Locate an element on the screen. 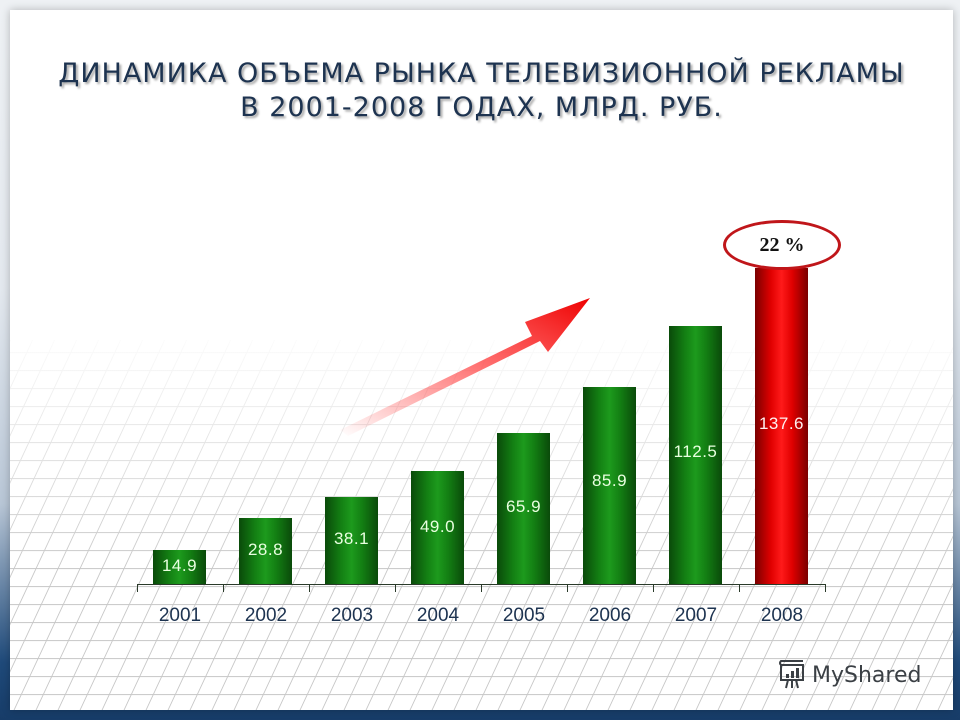  watermark: MyShared is located at coordinates (849, 675).